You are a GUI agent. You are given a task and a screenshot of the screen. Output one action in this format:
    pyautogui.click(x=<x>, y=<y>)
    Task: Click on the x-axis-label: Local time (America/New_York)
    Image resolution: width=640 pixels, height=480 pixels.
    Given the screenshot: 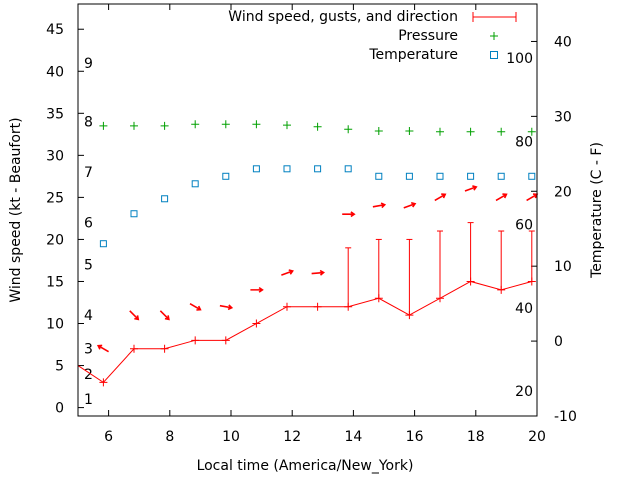 What is the action you would take?
    pyautogui.click(x=305, y=466)
    